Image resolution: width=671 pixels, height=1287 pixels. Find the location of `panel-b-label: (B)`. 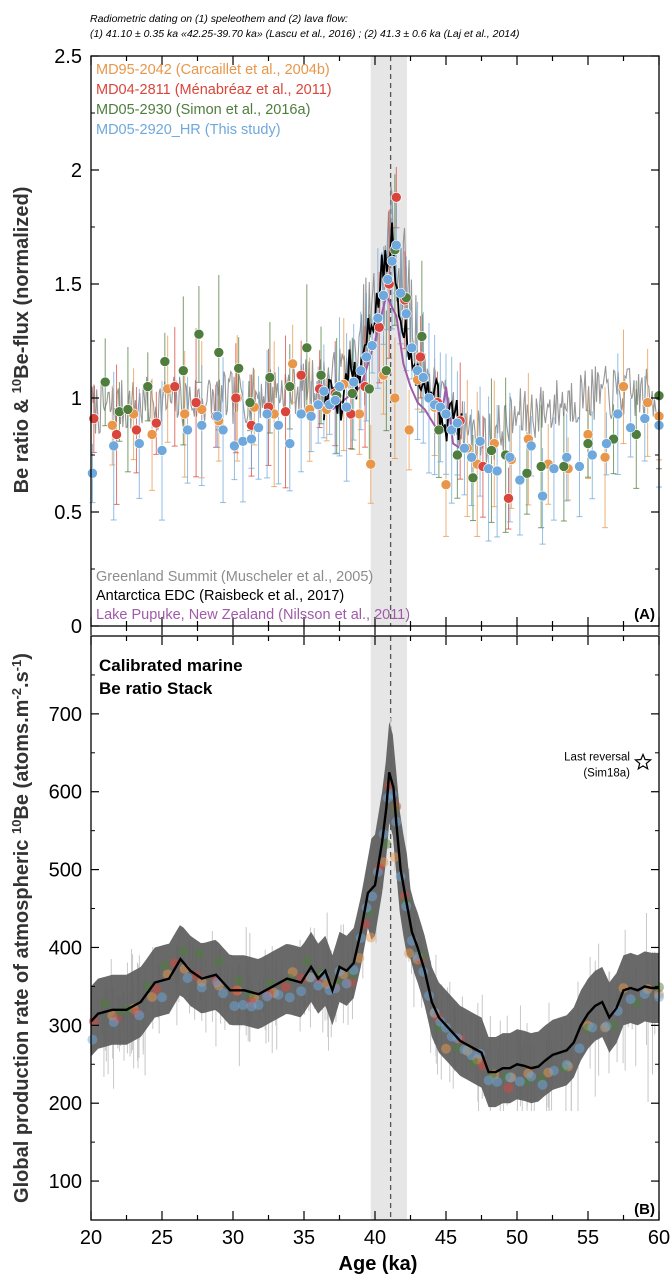

panel-b-label: (B) is located at coordinates (644, 1209).